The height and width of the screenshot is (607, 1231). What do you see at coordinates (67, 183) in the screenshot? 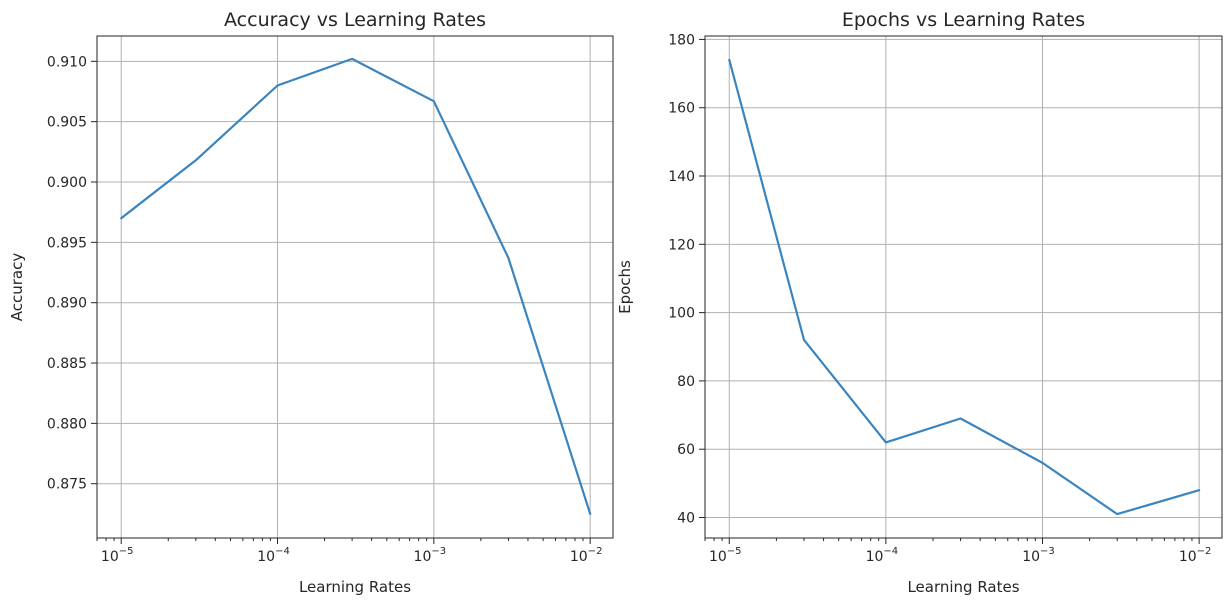
I see `accuracy-y-tick-label: 0.900` at bounding box center [67, 183].